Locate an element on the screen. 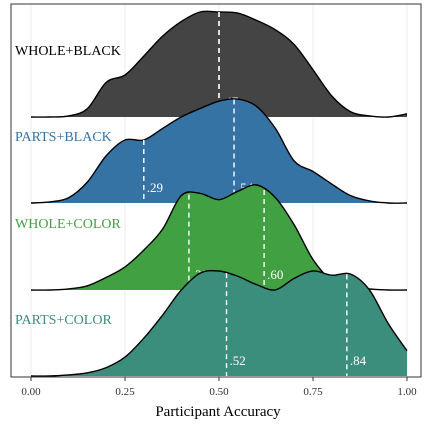  x-axis-title: Participant Accuracy is located at coordinates (218, 412).